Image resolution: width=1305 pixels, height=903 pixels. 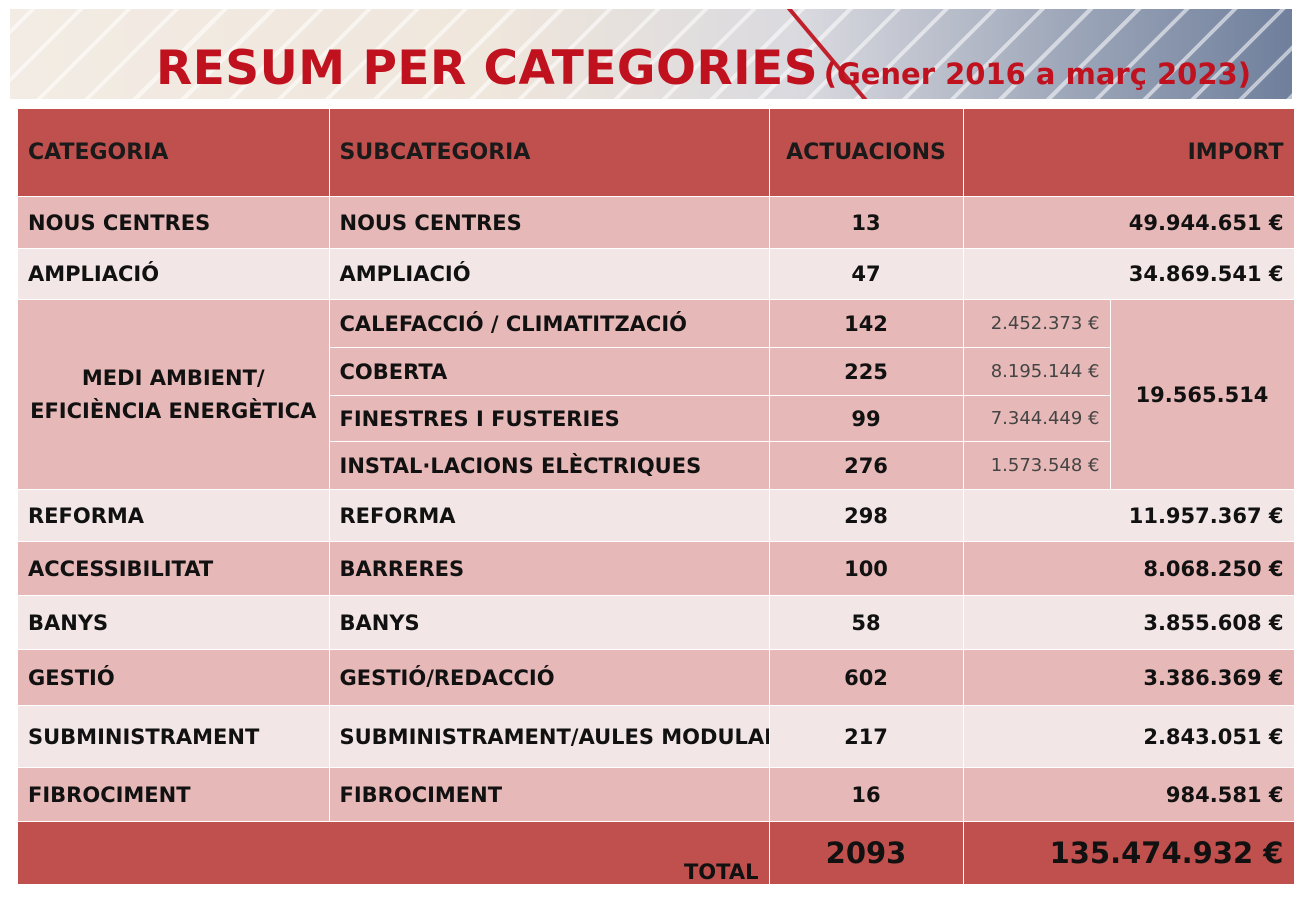 I want to click on table-row: REFORMA REFORMA 298 11.957.367 €, so click(x=656, y=515).